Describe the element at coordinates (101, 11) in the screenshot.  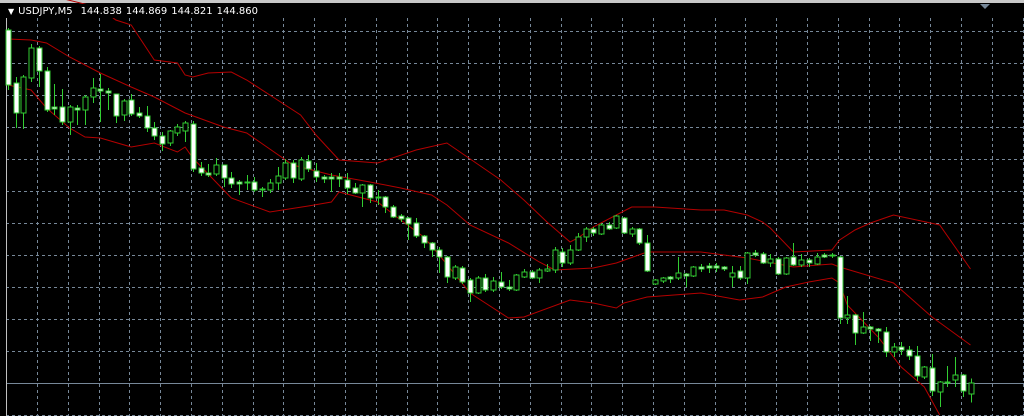
I see `ohlc-open: 144.838` at that location.